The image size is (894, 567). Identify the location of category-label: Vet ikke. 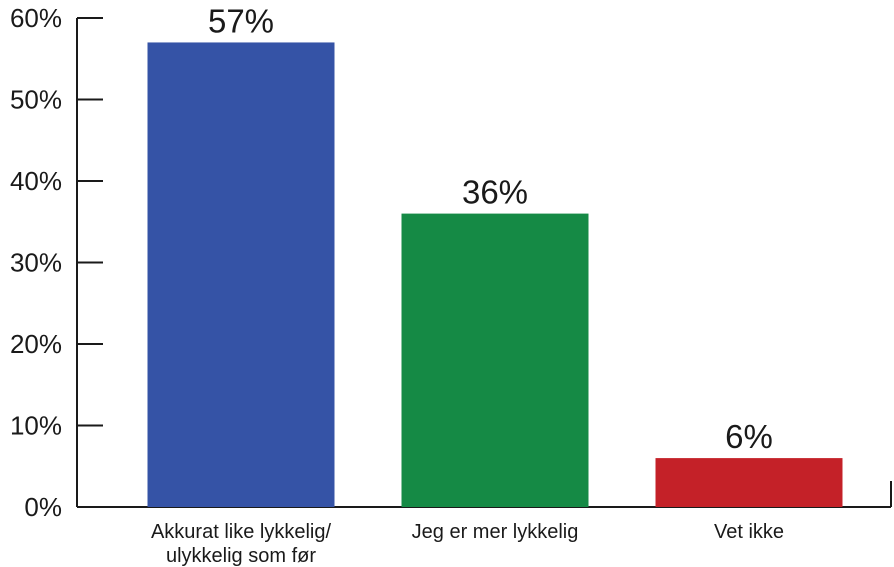
(749, 532).